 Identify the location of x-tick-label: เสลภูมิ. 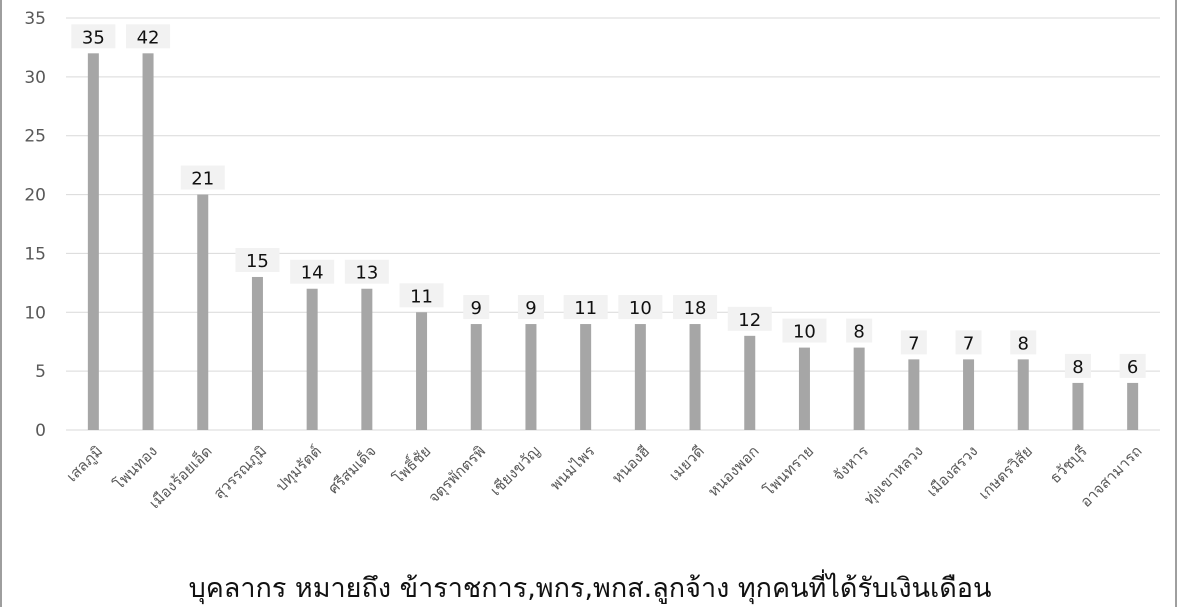
(84, 463).